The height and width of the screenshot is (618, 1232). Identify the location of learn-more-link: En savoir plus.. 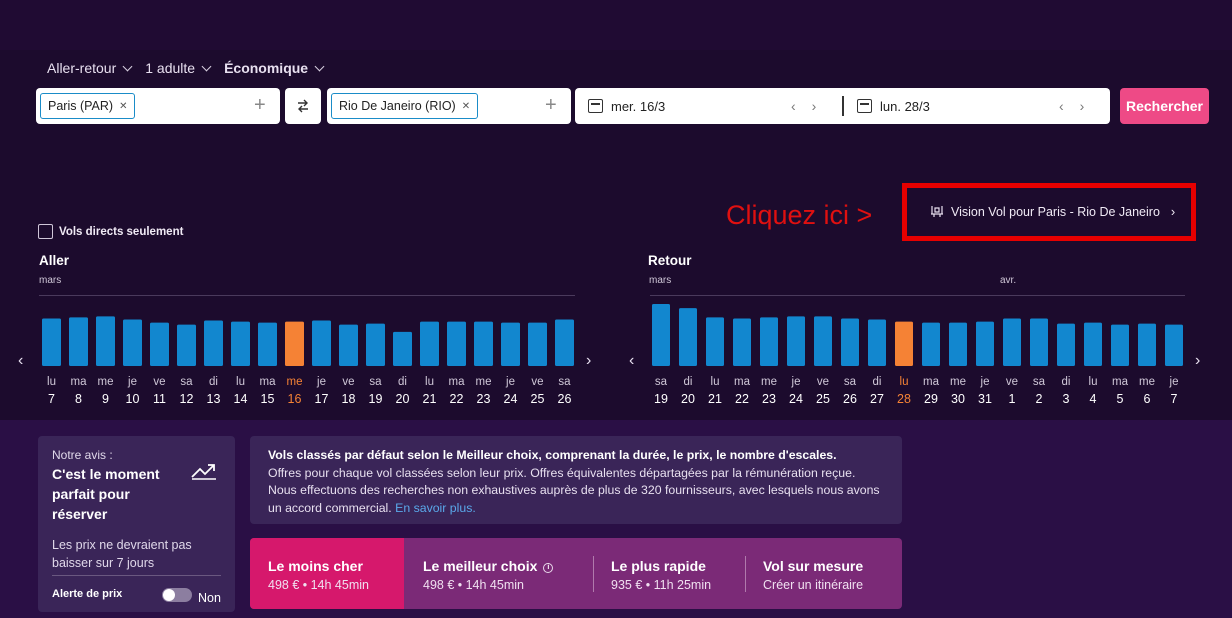
(435, 507).